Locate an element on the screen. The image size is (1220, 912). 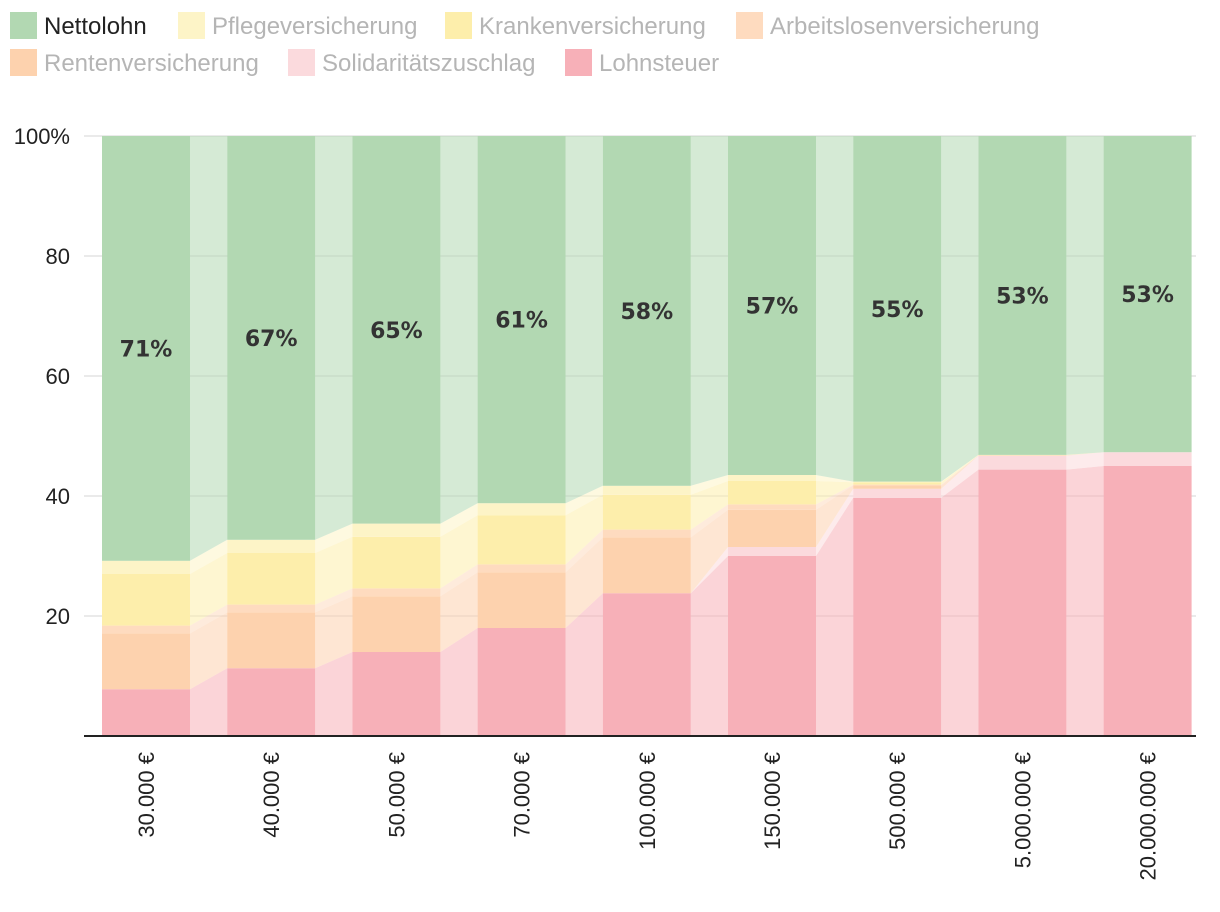
legend-item: Lohnsteuer is located at coordinates (642, 63).